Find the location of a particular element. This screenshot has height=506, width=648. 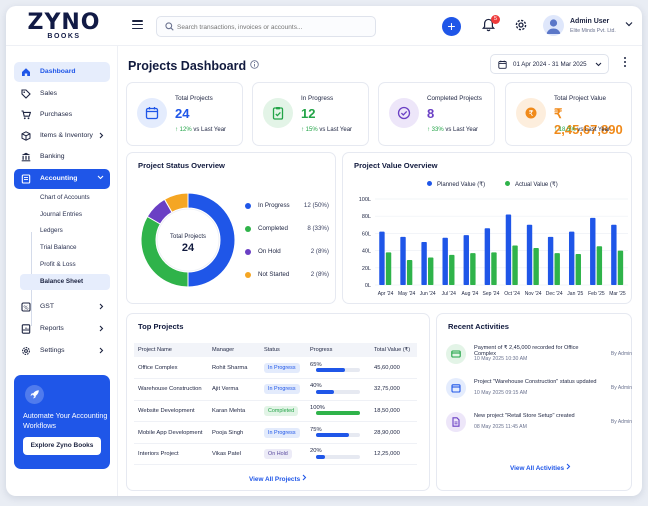

notifications-button: 5 is located at coordinates (491, 24).